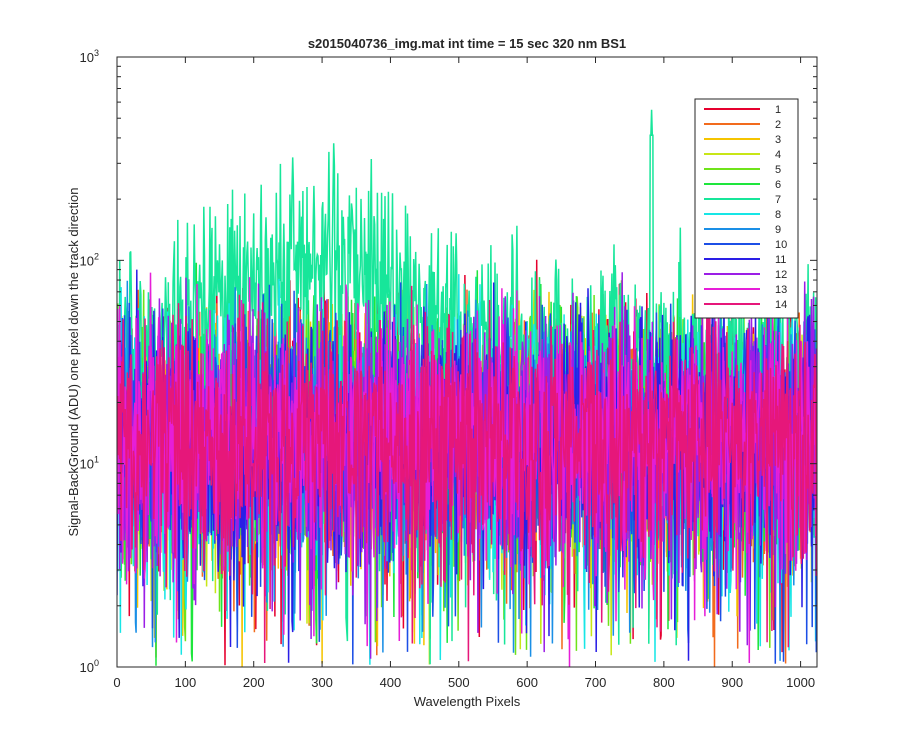 The image size is (900, 755). I want to click on legend-label: 4, so click(778, 155).